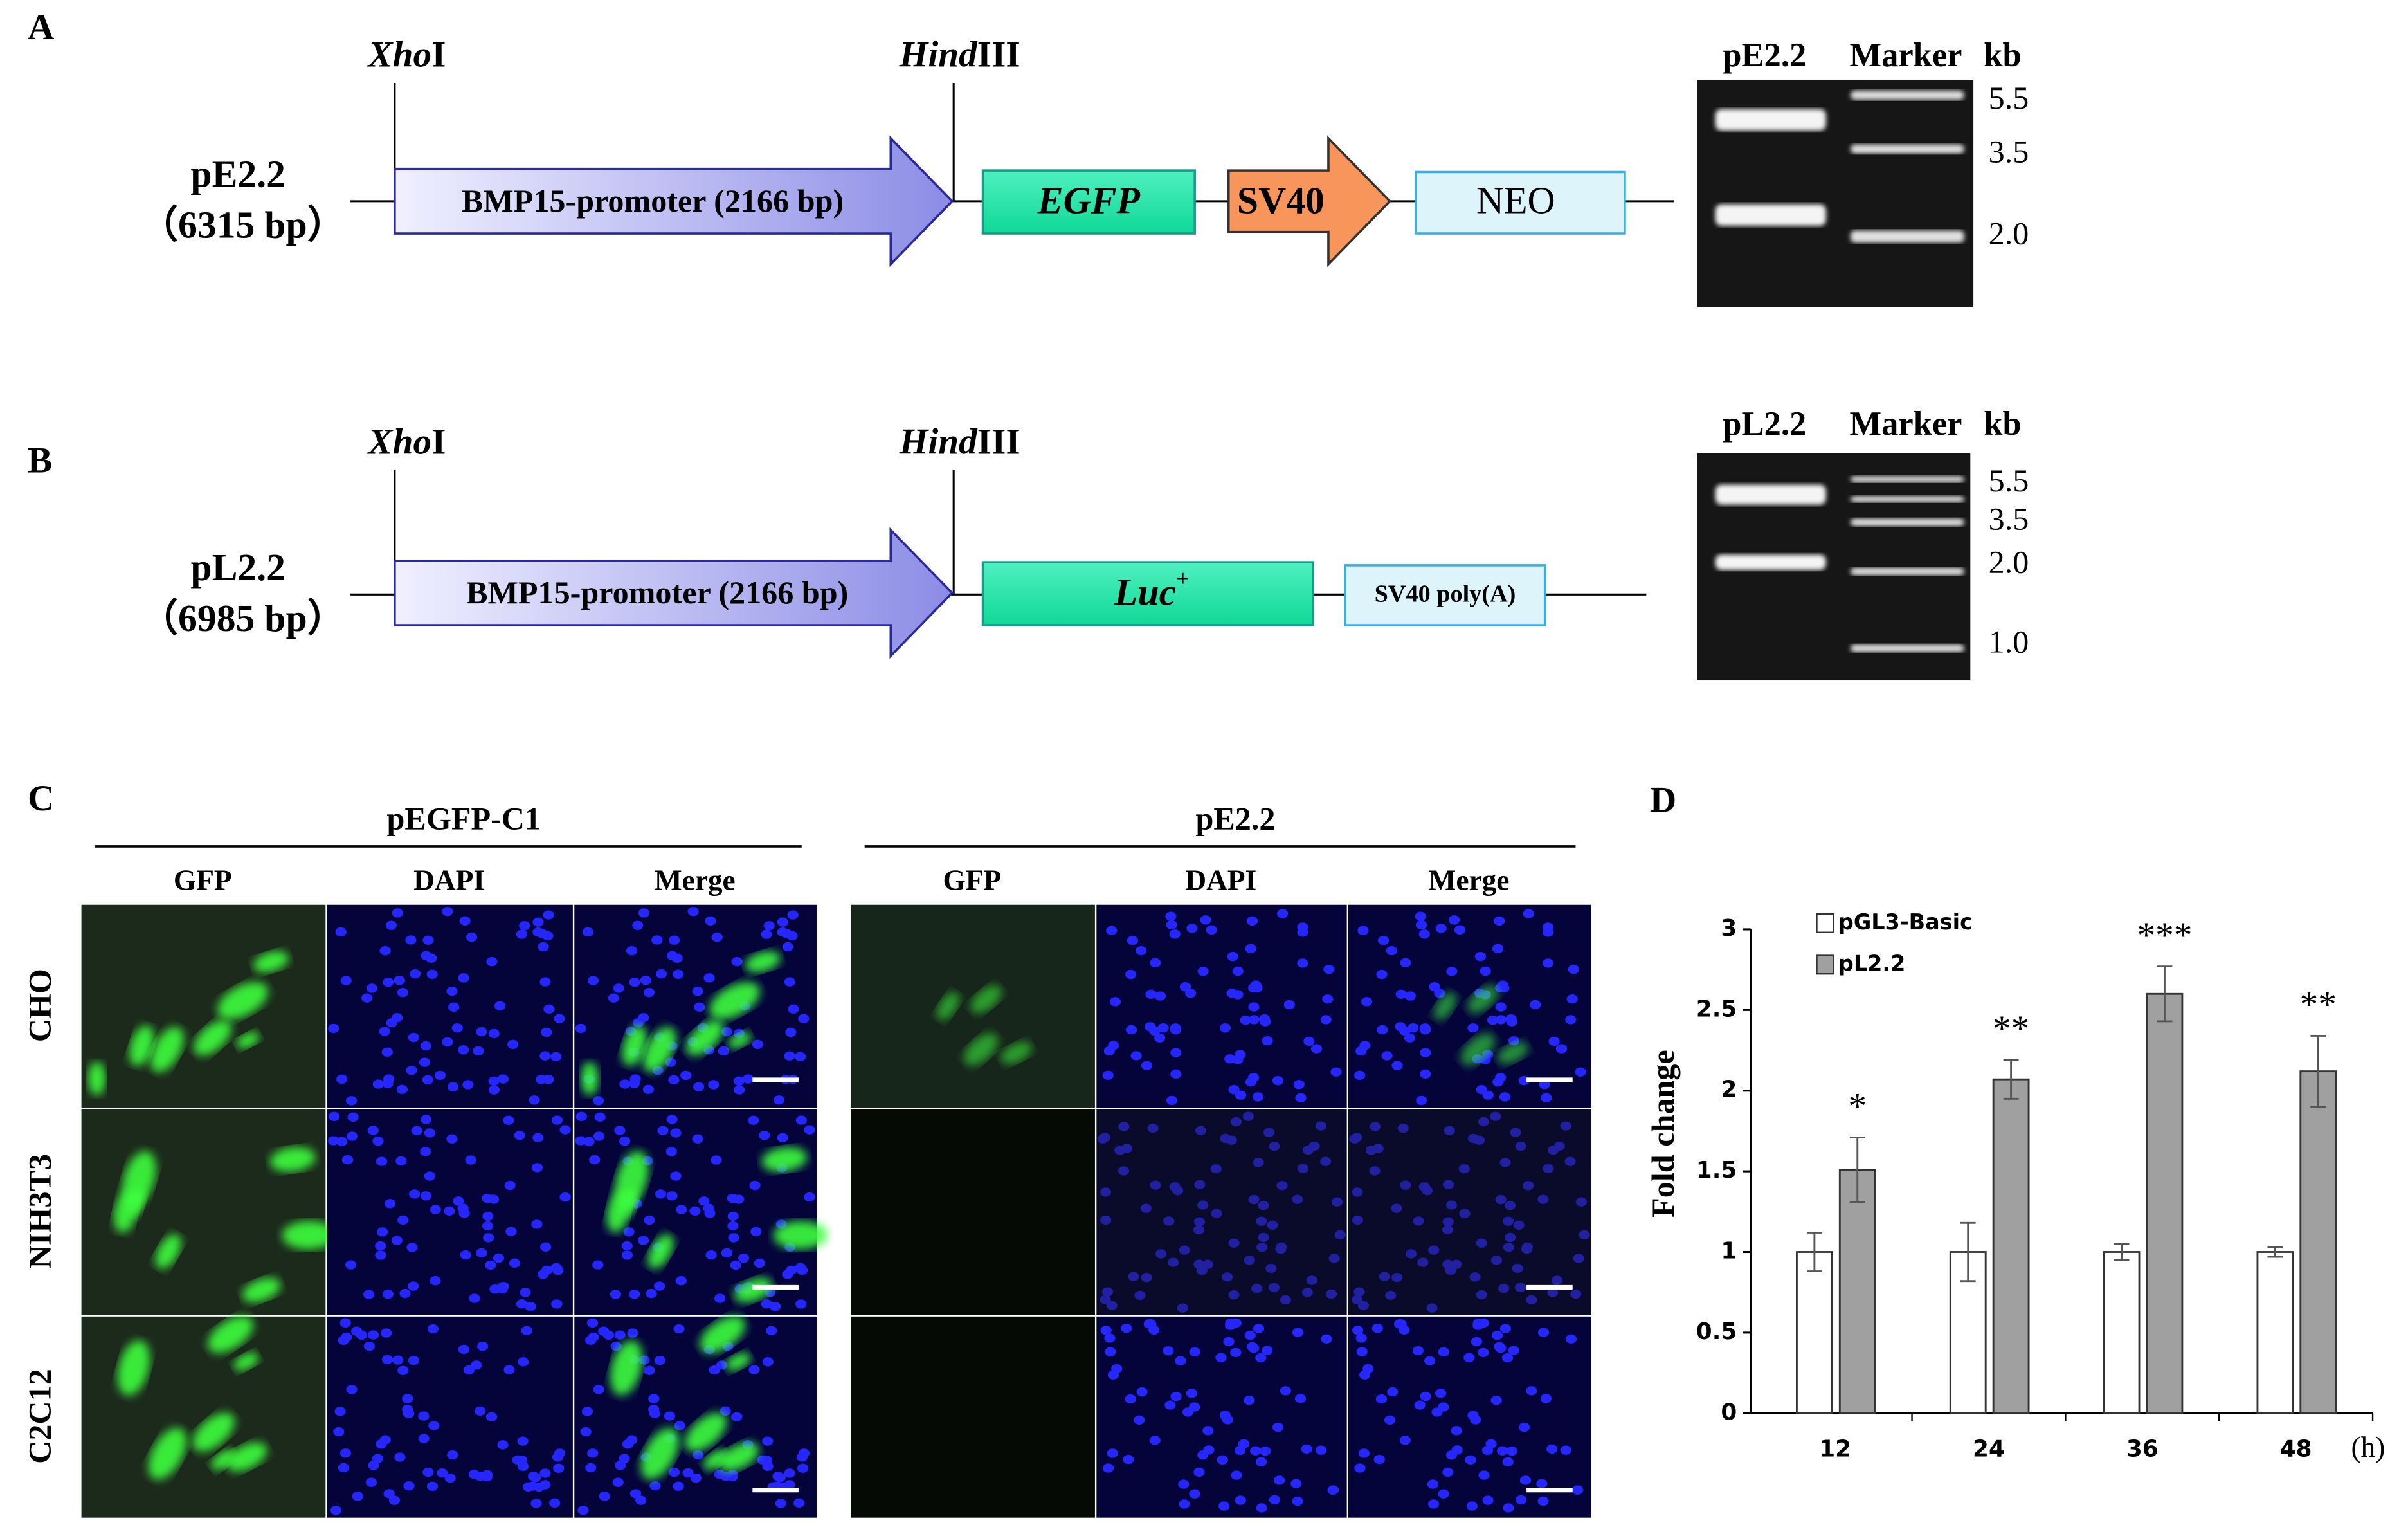 The height and width of the screenshot is (1534, 2408). What do you see at coordinates (1825, 923) in the screenshot?
I see `legend-swatch` at bounding box center [1825, 923].